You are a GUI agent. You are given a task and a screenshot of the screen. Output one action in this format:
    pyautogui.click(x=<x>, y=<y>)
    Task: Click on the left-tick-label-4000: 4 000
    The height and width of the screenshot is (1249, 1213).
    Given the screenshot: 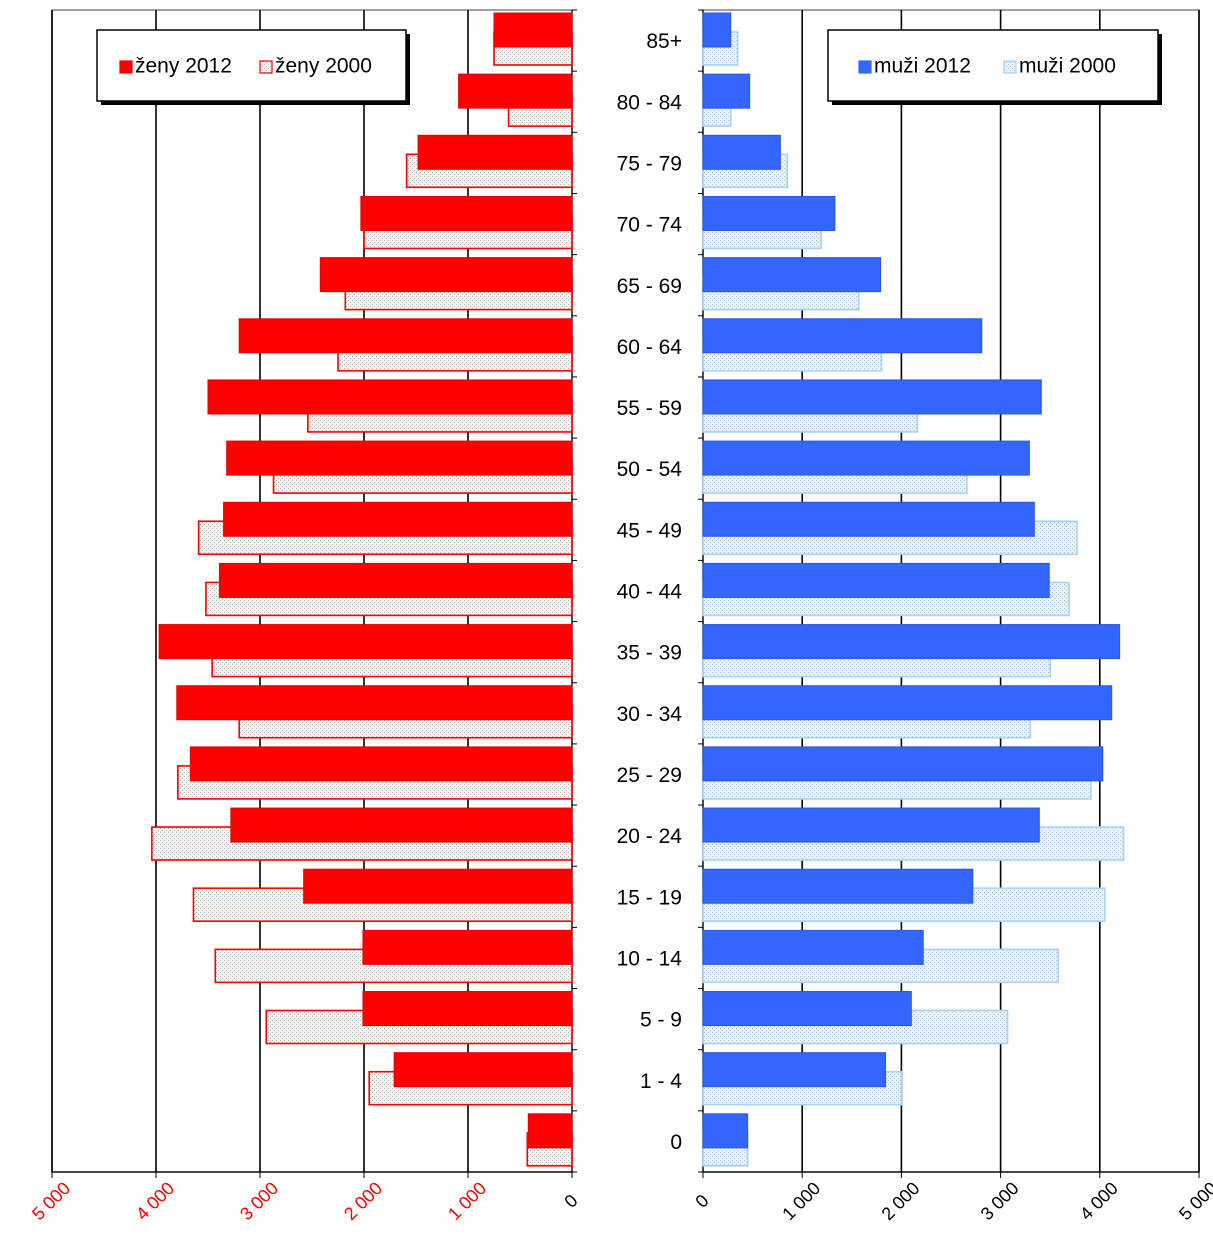 What is the action you would take?
    pyautogui.click(x=155, y=1201)
    